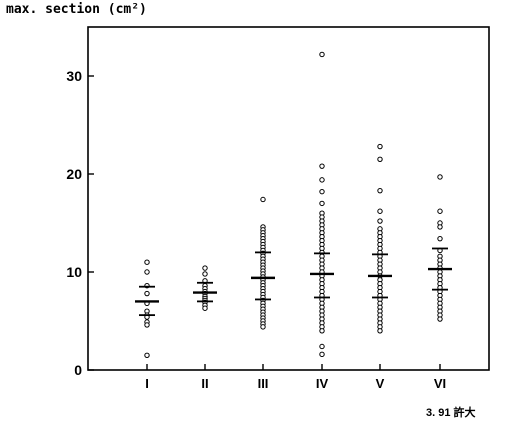 This screenshot has width=506, height=421. I want to click on y-tick-label: 20, so click(74, 174).